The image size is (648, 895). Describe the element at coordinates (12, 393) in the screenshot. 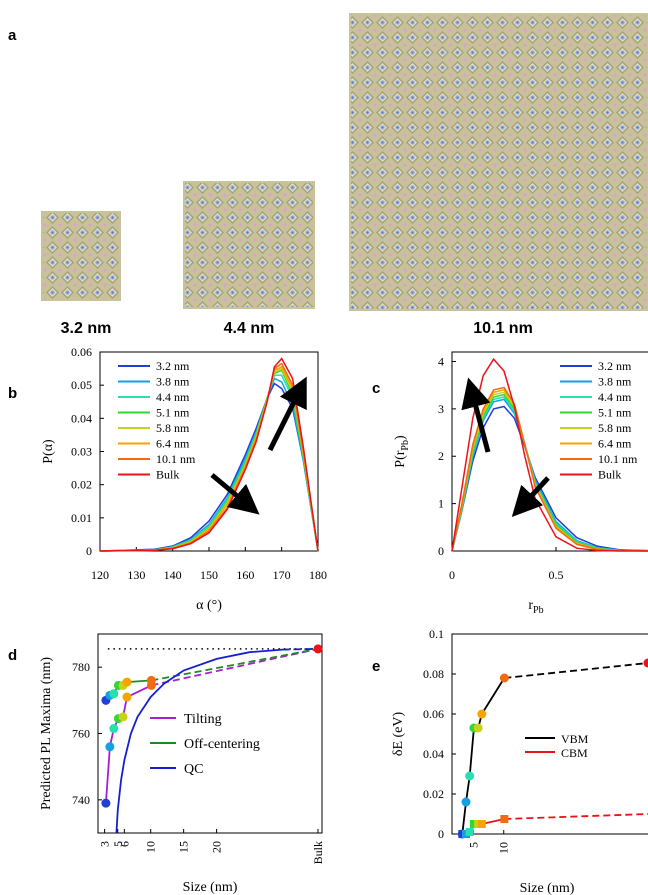

I see `panel-label-b: b` at that location.